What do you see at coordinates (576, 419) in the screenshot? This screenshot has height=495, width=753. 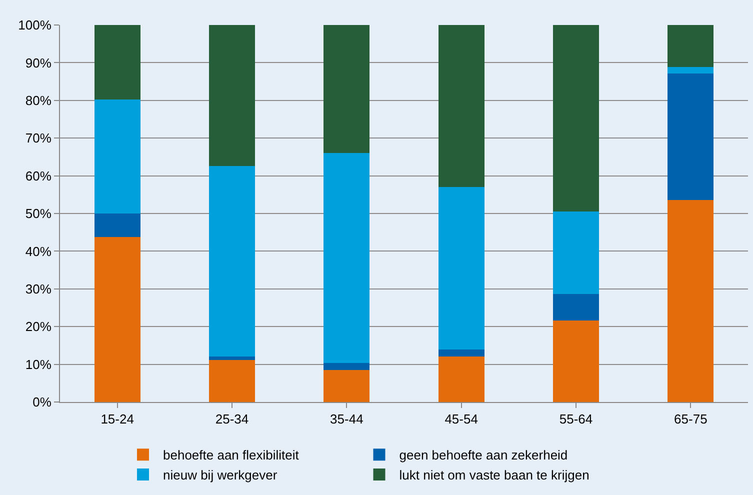 I see `x-tick-label: 55-64` at bounding box center [576, 419].